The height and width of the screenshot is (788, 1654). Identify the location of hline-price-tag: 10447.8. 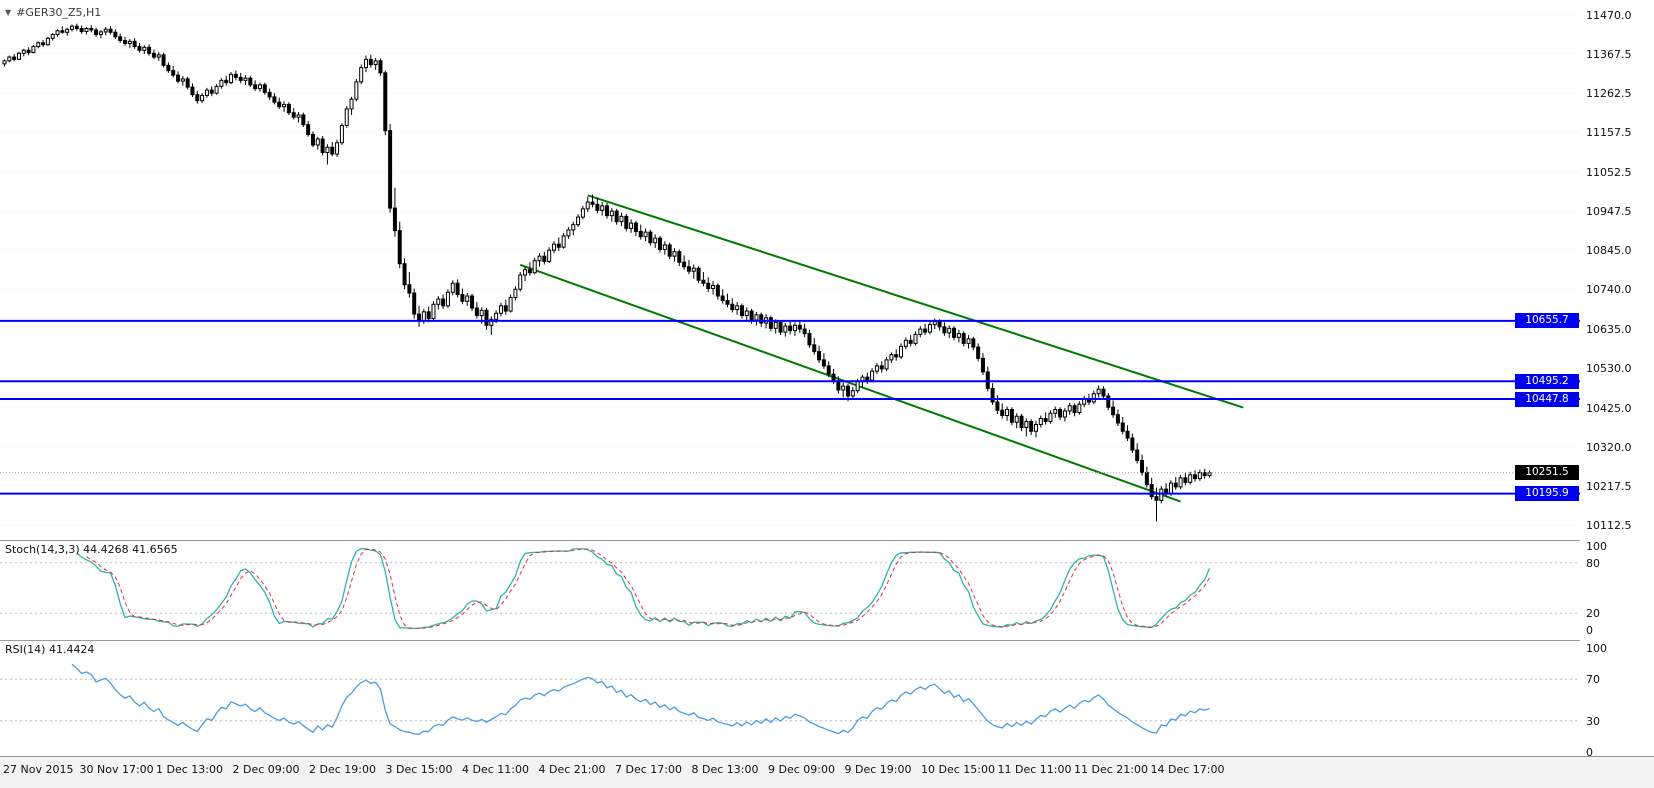
(1547, 399).